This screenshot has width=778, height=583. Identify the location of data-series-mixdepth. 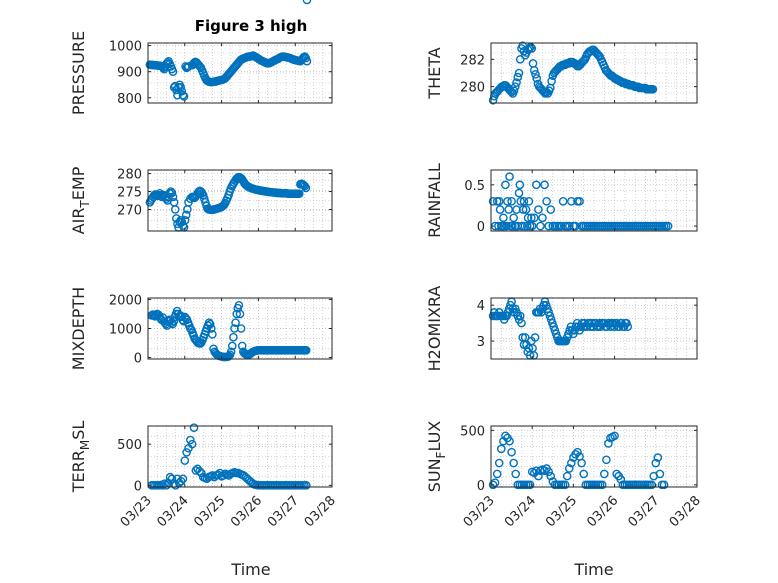
(229, 331).